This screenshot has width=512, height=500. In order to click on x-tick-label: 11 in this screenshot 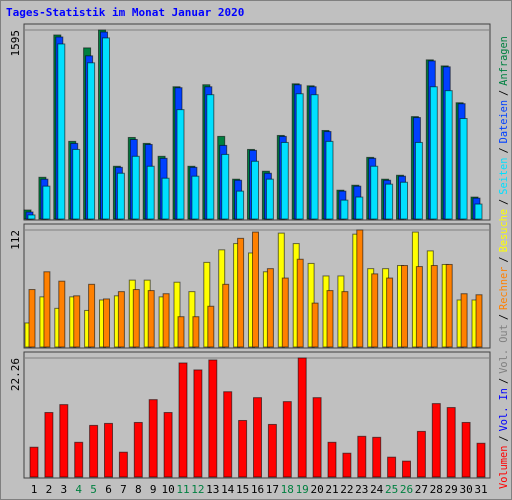, I will do `click(182, 489)`.